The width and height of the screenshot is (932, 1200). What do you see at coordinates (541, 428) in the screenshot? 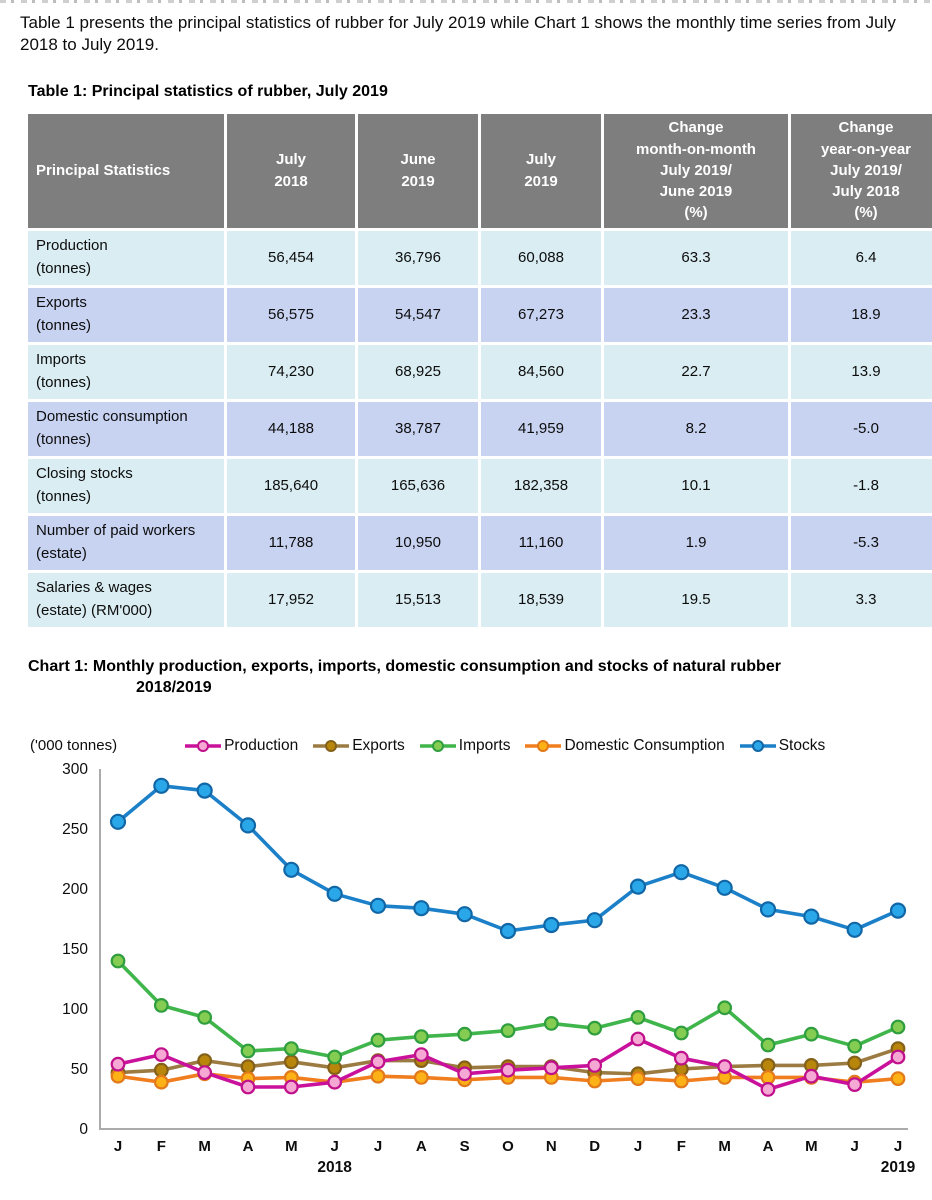
I see `value-cell: 41,959` at bounding box center [541, 428].